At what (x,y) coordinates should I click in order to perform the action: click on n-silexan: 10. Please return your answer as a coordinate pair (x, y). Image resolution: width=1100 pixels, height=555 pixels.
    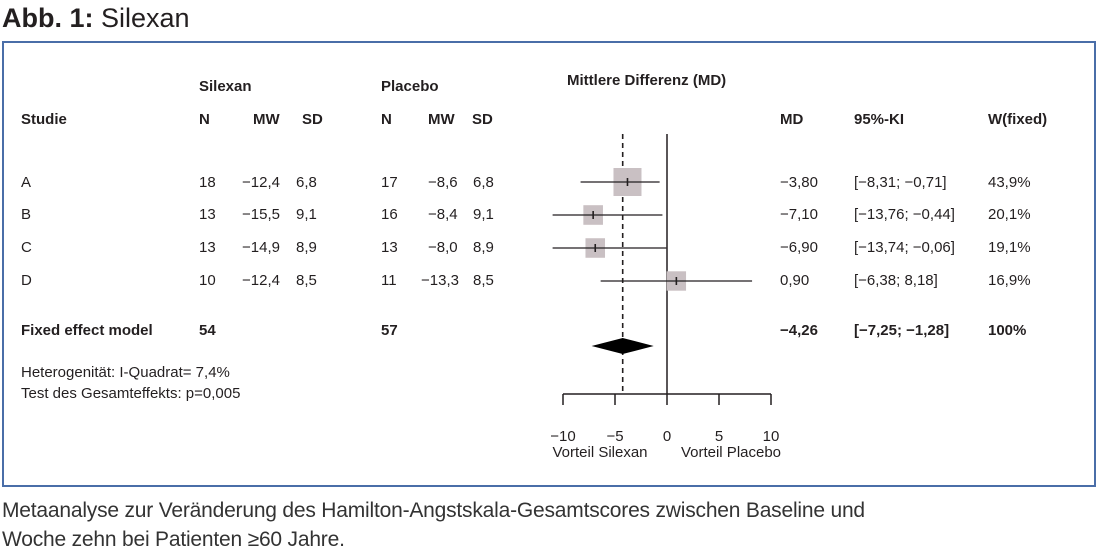
    Looking at the image, I should click on (207, 280).